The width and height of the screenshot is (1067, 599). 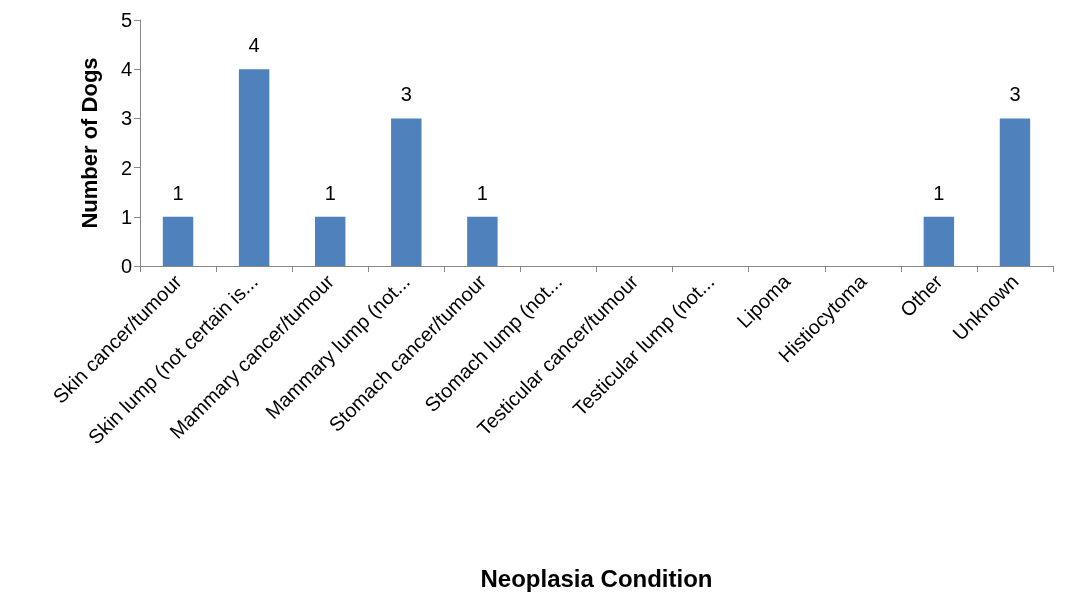 I want to click on y-tick-label: 4, so click(x=126, y=69).